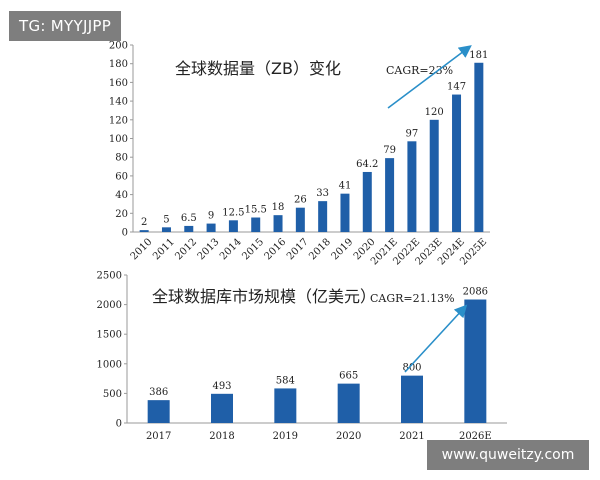 The height and width of the screenshot is (480, 600). I want to click on y-tick-label: 100, so click(118, 139).